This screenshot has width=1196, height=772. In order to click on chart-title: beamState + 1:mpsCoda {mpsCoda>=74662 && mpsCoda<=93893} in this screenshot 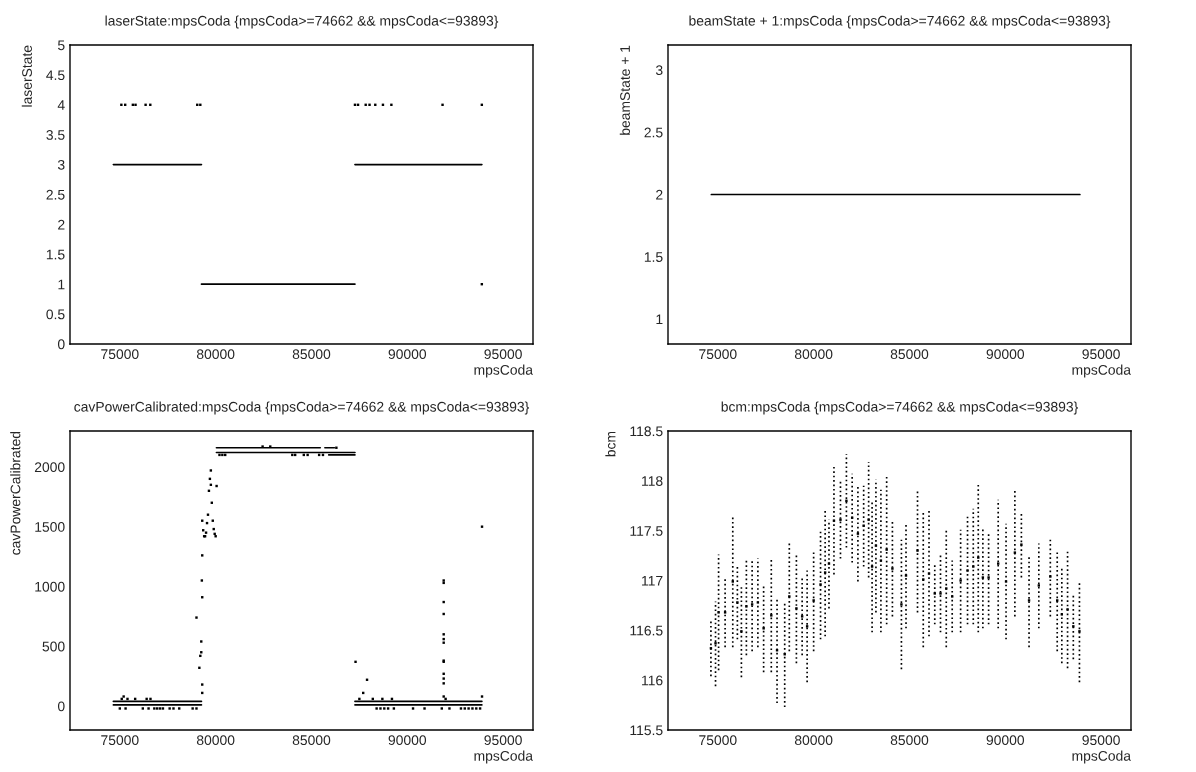, I will do `click(900, 22)`.